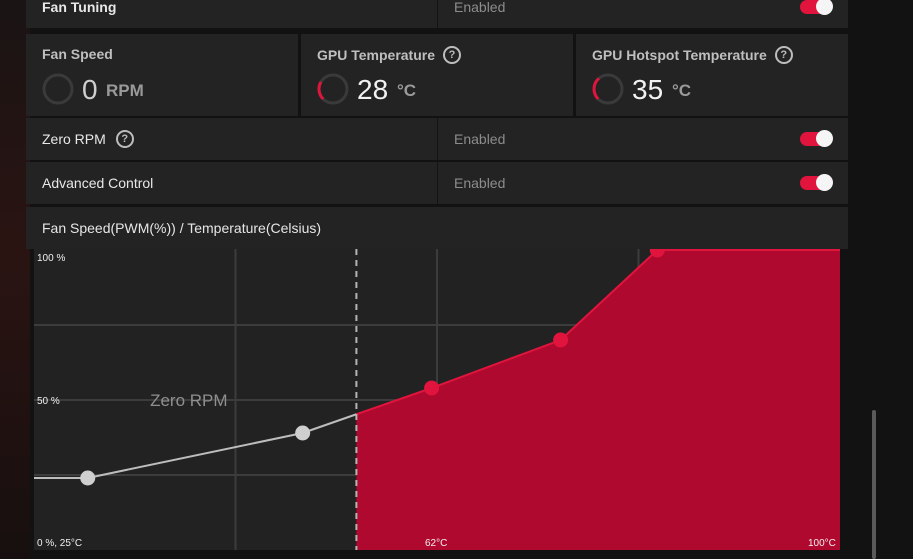  I want to click on chart-title: Fan Speed(PWM(%)) / Temperature(Celsius), so click(437, 228).